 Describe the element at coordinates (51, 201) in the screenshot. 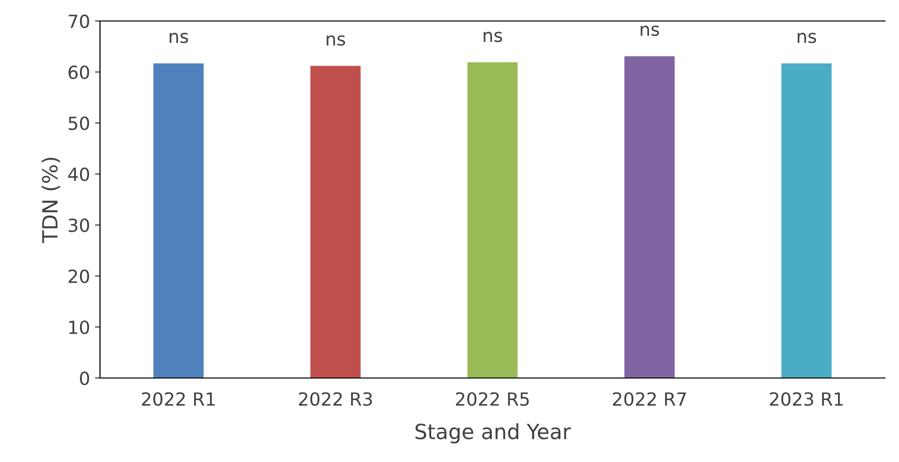

I see `y-axis-title: TDN (%)` at that location.